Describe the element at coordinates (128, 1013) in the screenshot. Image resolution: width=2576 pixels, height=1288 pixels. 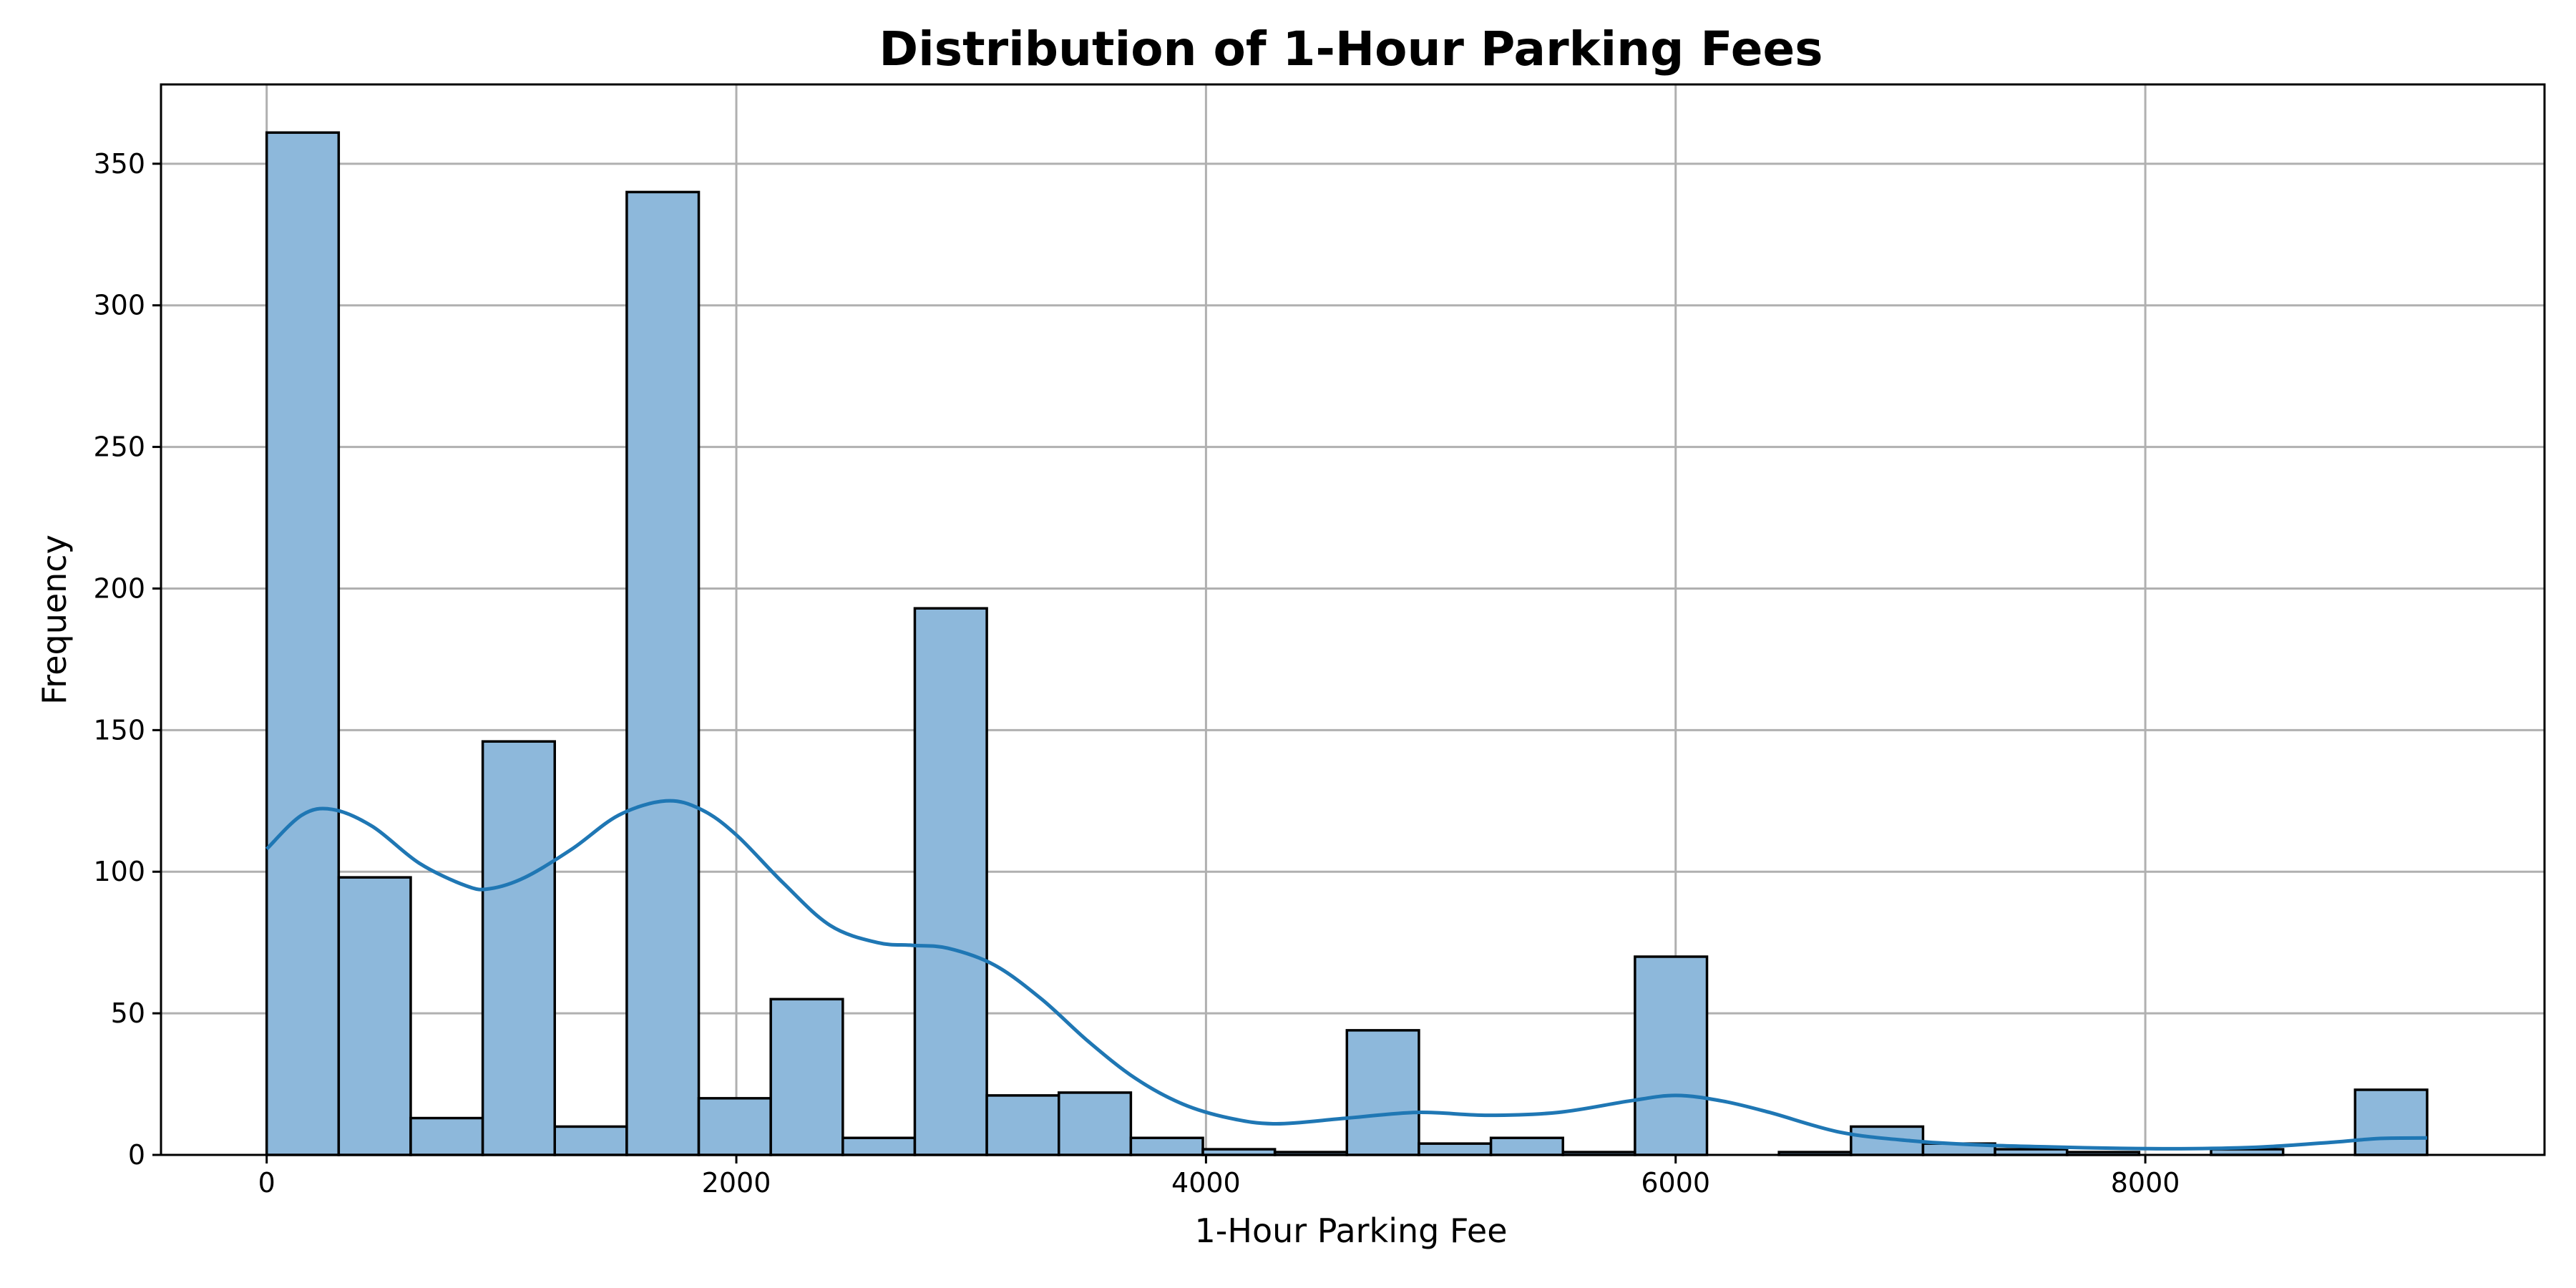
I see `y-tick-label: 50` at that location.